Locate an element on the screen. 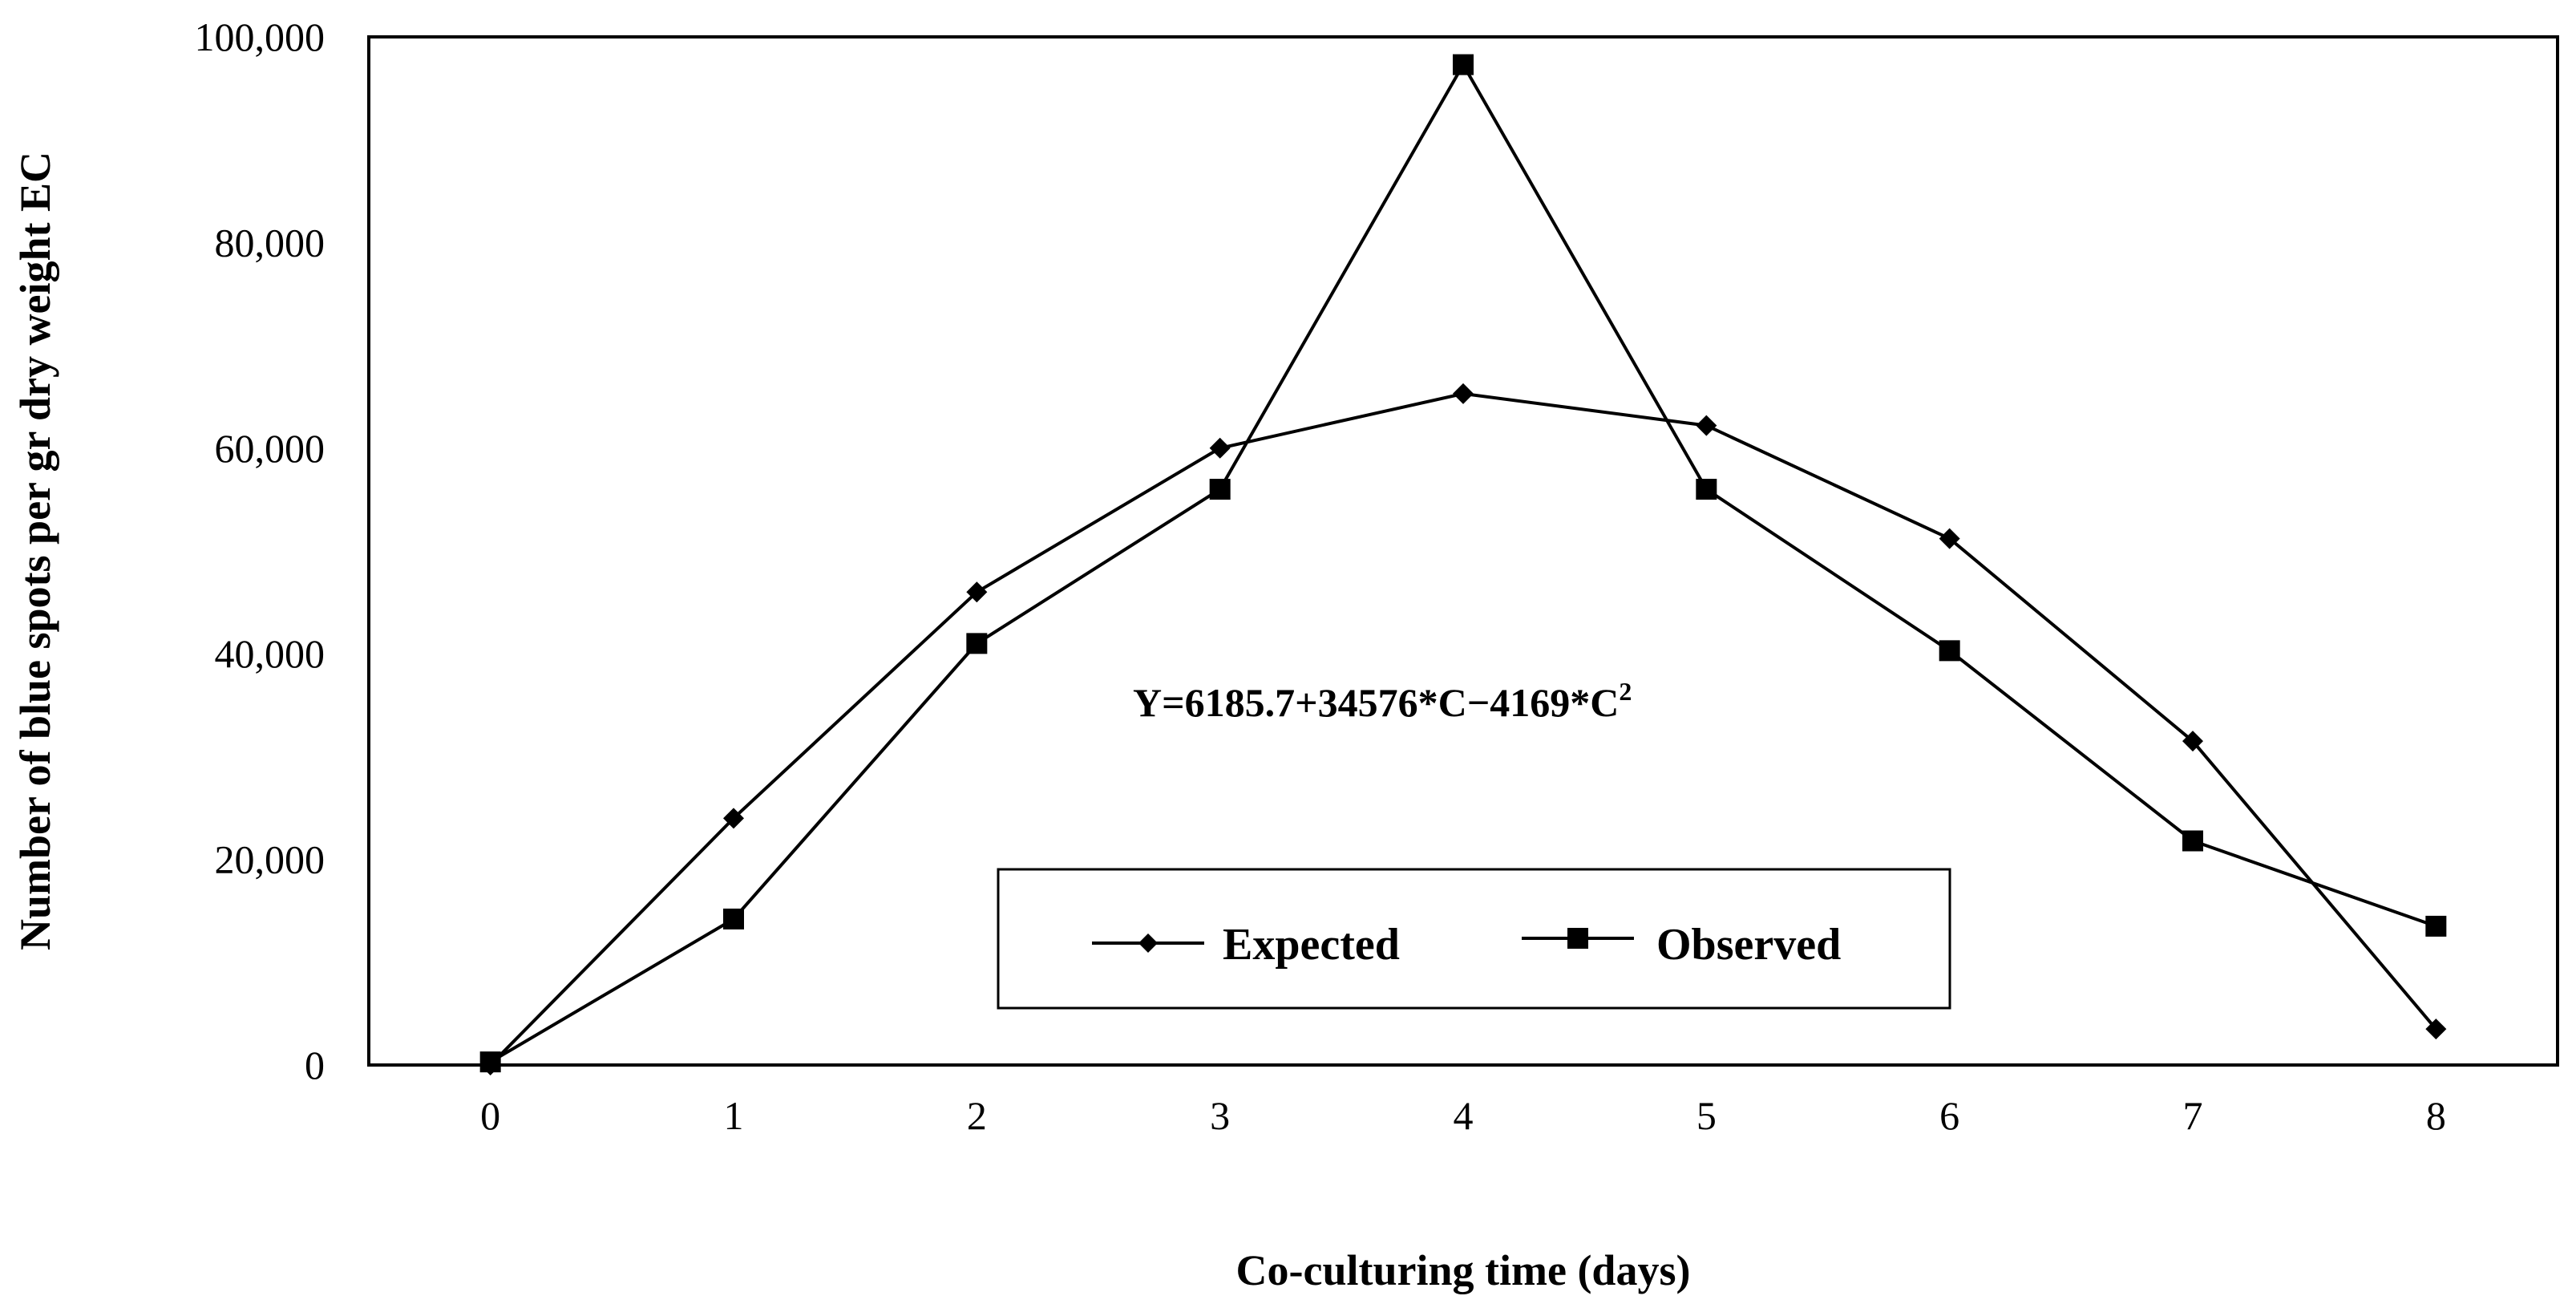  legend-observed-marker is located at coordinates (1577, 939).